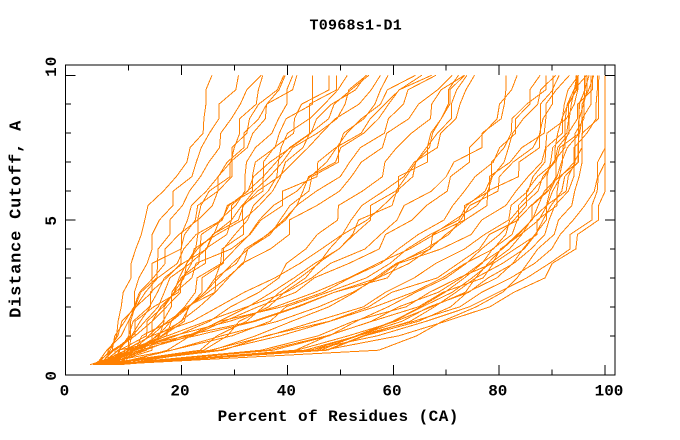 The height and width of the screenshot is (440, 680). Describe the element at coordinates (179, 391) in the screenshot. I see `svg-text: 20` at that location.